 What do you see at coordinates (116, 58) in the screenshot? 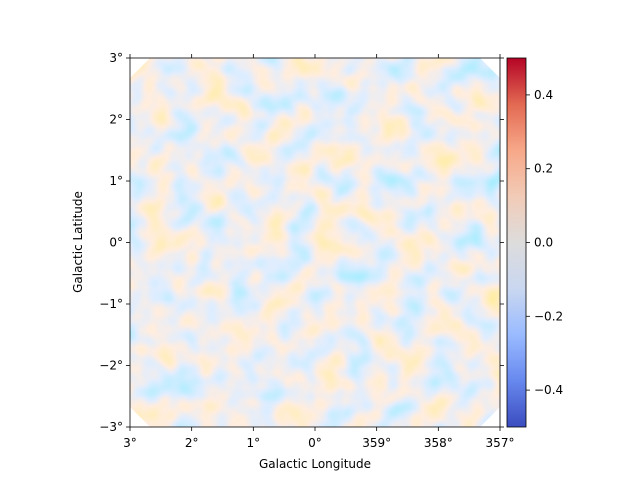
I see `y-tick-label: 3°` at bounding box center [116, 58].